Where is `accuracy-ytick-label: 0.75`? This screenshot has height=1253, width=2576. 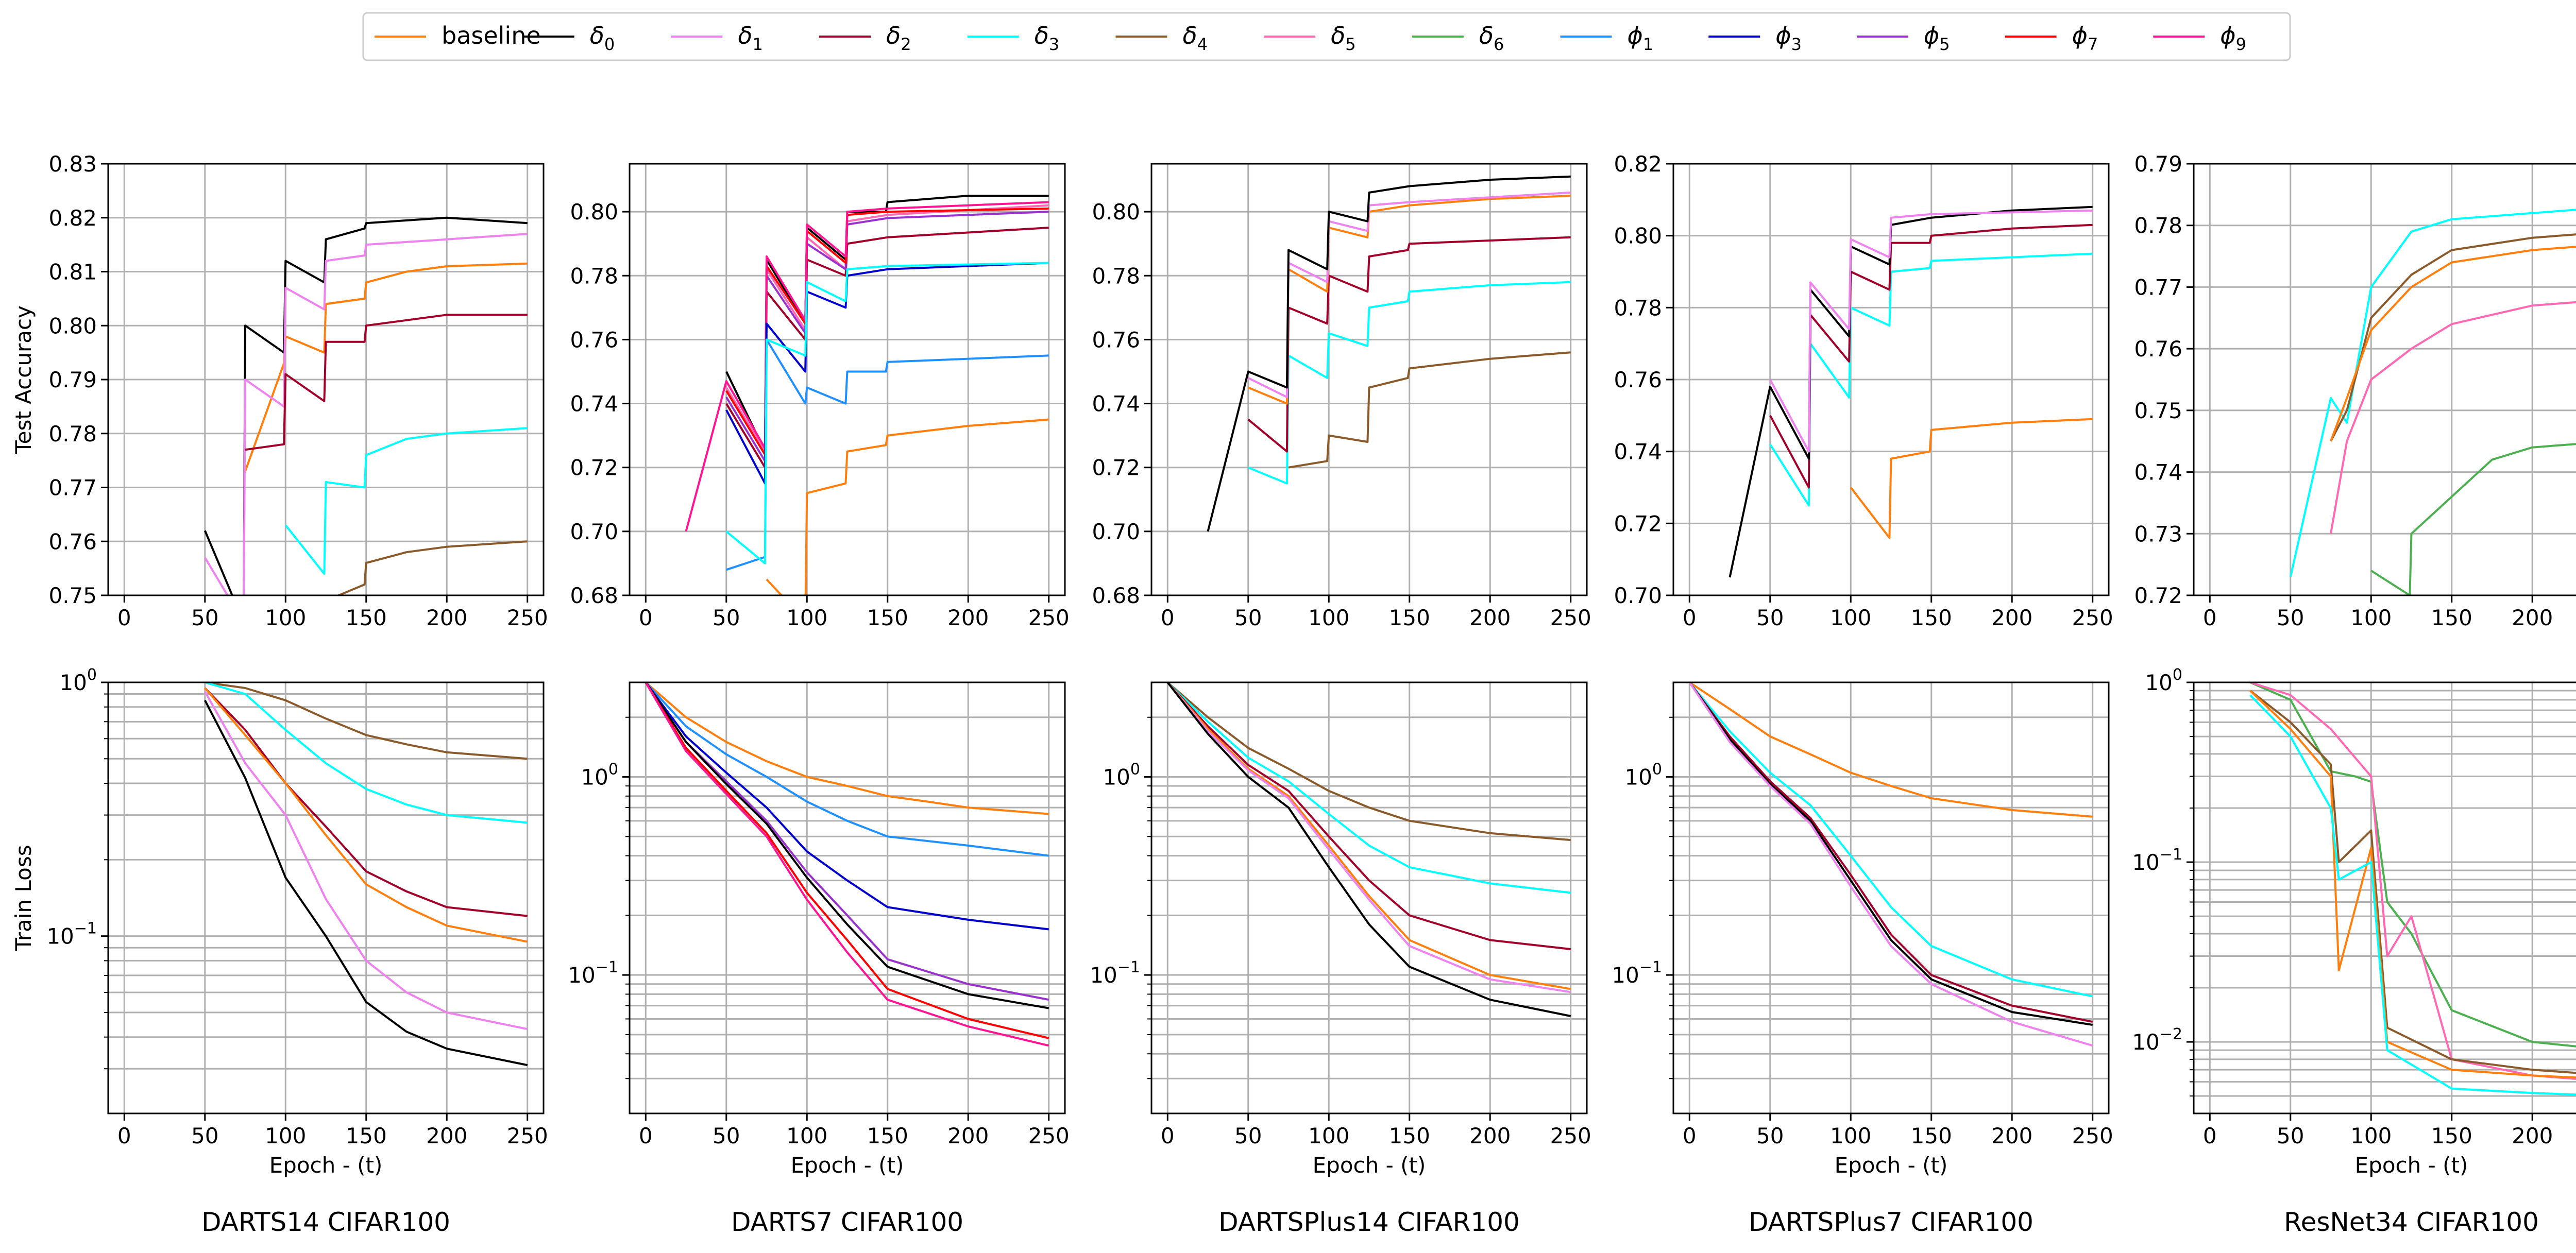
accuracy-ytick-label: 0.75 is located at coordinates (72, 595).